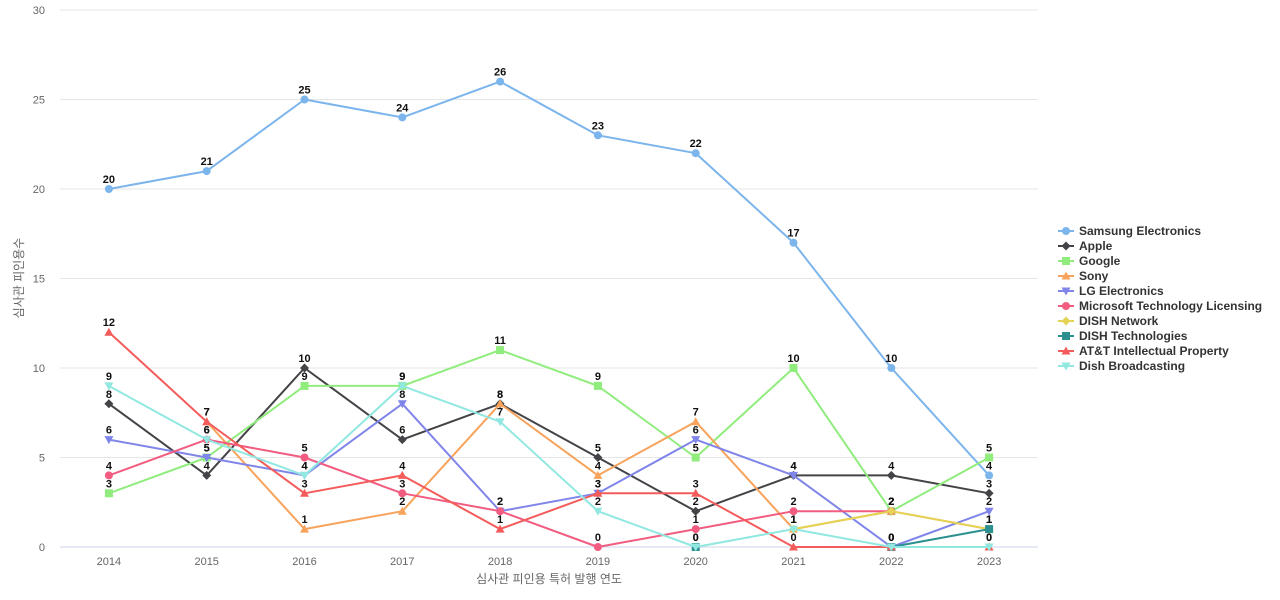  Describe the element at coordinates (1096, 246) in the screenshot. I see `legend-label: Apple` at that location.